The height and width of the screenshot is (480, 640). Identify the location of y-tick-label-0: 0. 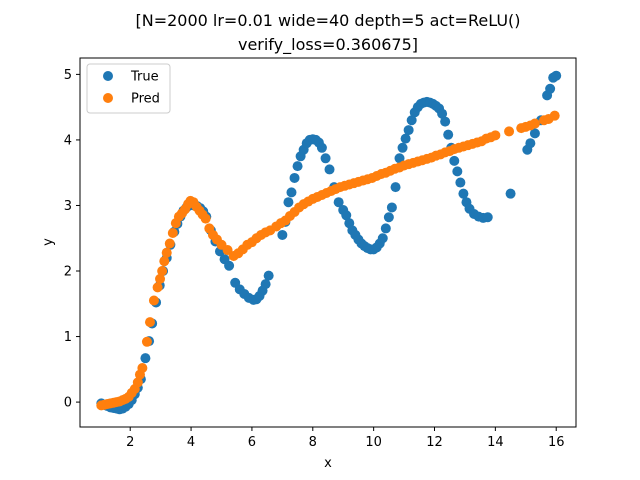
(68, 403).